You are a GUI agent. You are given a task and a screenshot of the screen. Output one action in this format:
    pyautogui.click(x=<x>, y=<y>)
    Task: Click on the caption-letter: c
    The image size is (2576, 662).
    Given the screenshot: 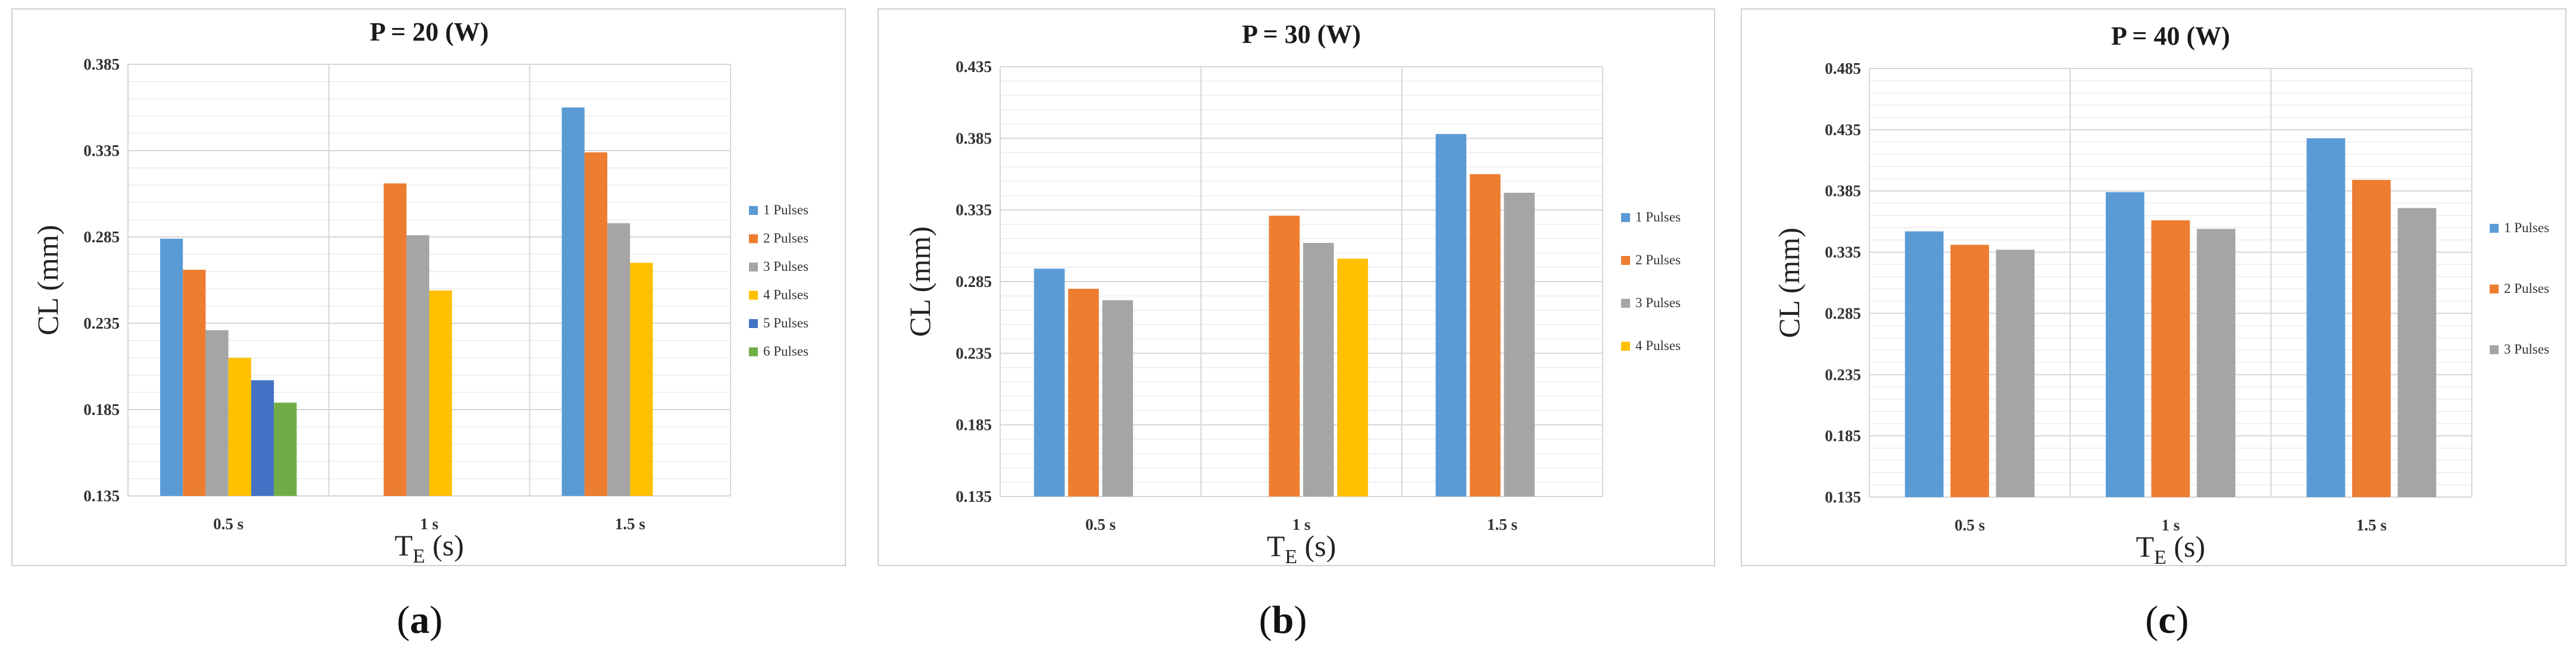 What is the action you would take?
    pyautogui.click(x=2166, y=620)
    